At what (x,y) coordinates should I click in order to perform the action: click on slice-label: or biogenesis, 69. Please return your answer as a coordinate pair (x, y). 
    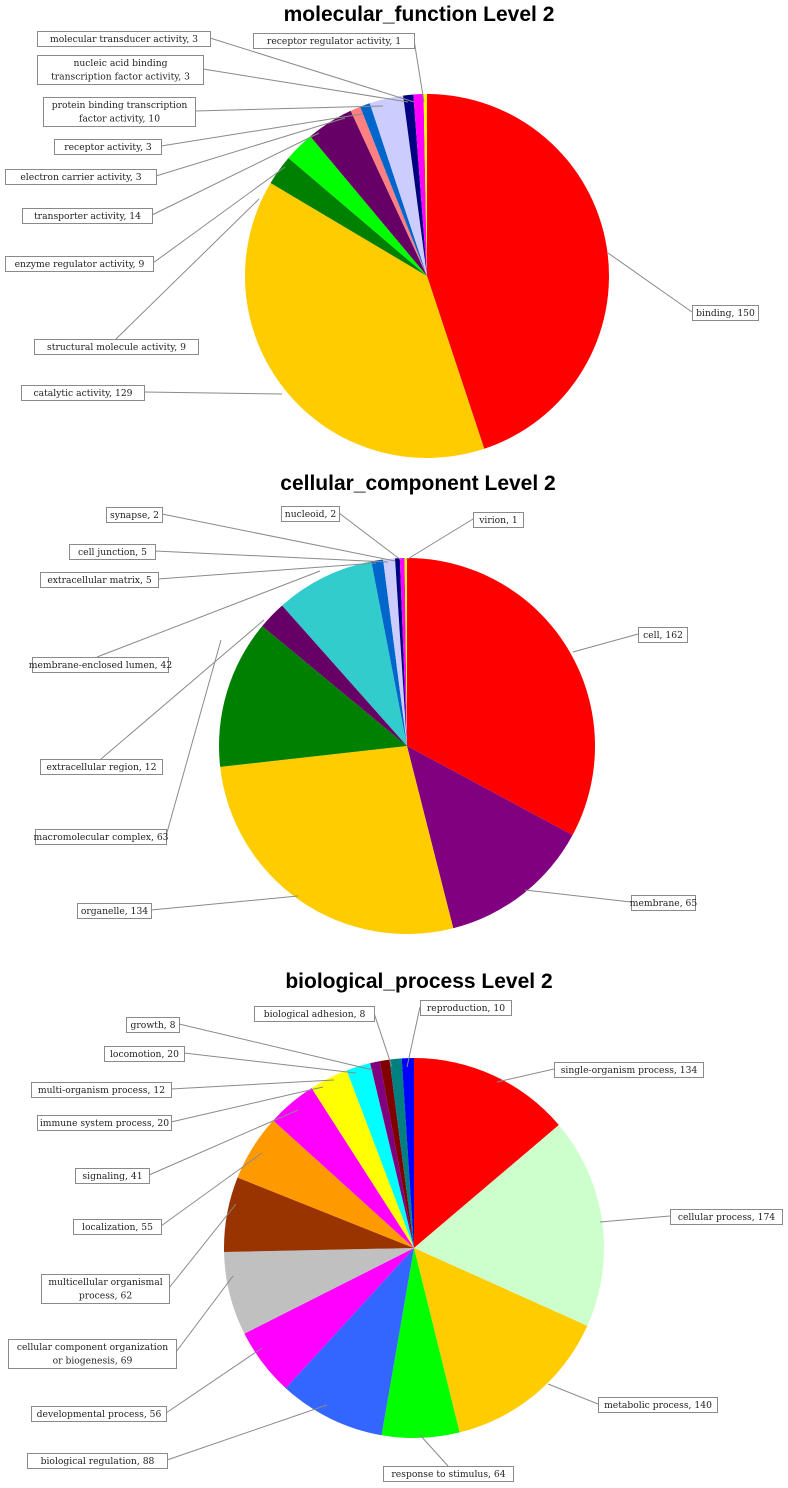
    Looking at the image, I should click on (93, 1361).